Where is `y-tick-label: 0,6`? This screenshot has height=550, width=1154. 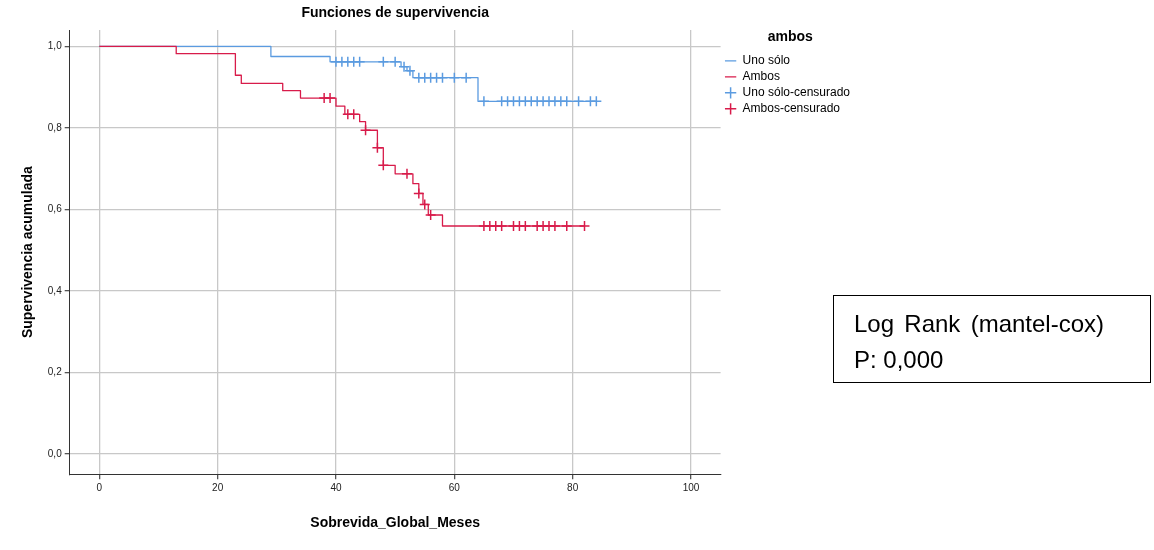 y-tick-label: 0,6 is located at coordinates (55, 209).